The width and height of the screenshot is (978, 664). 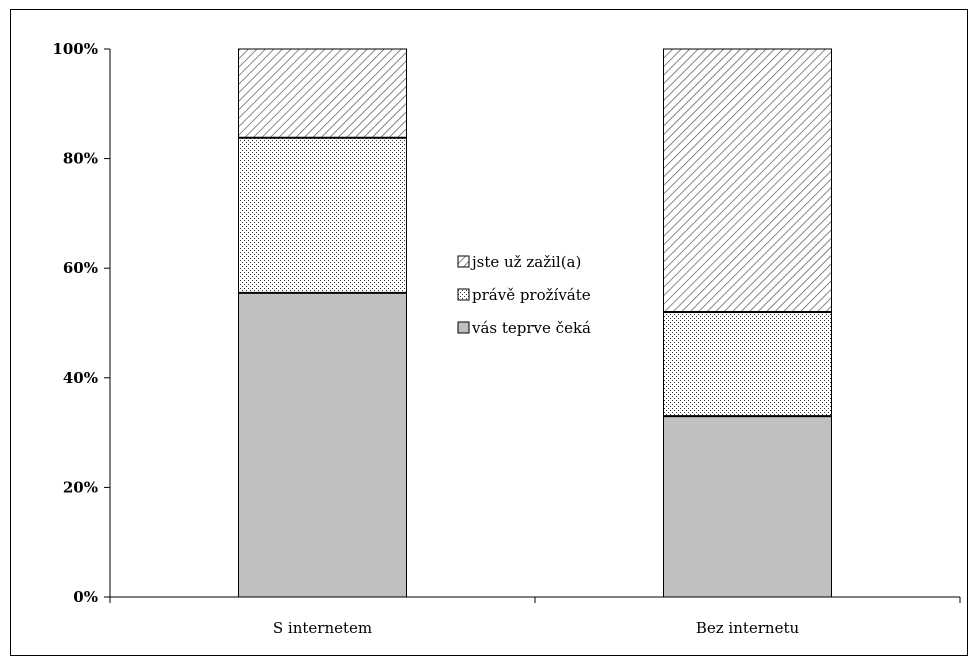 What do you see at coordinates (531, 328) in the screenshot?
I see `legend-label: vás teprve čeká` at bounding box center [531, 328].